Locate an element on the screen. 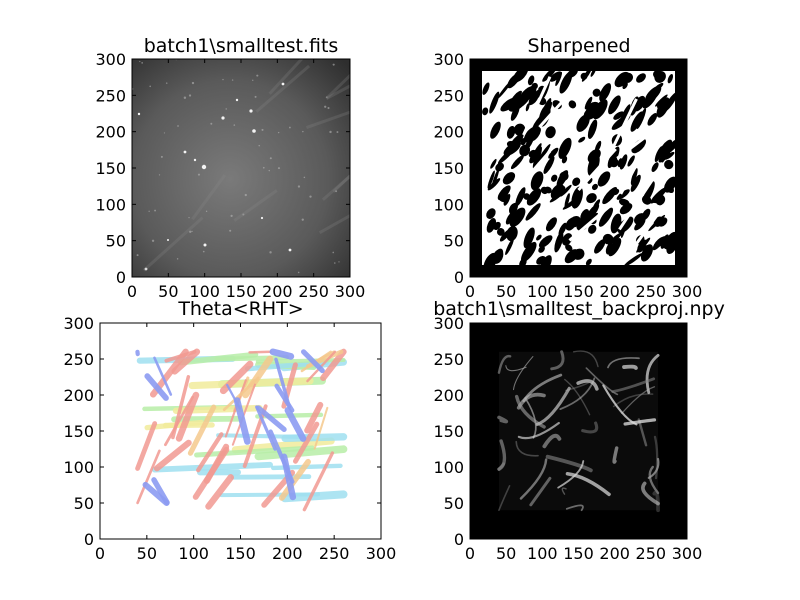 The height and width of the screenshot is (600, 800). backprojection-field is located at coordinates (578, 431).